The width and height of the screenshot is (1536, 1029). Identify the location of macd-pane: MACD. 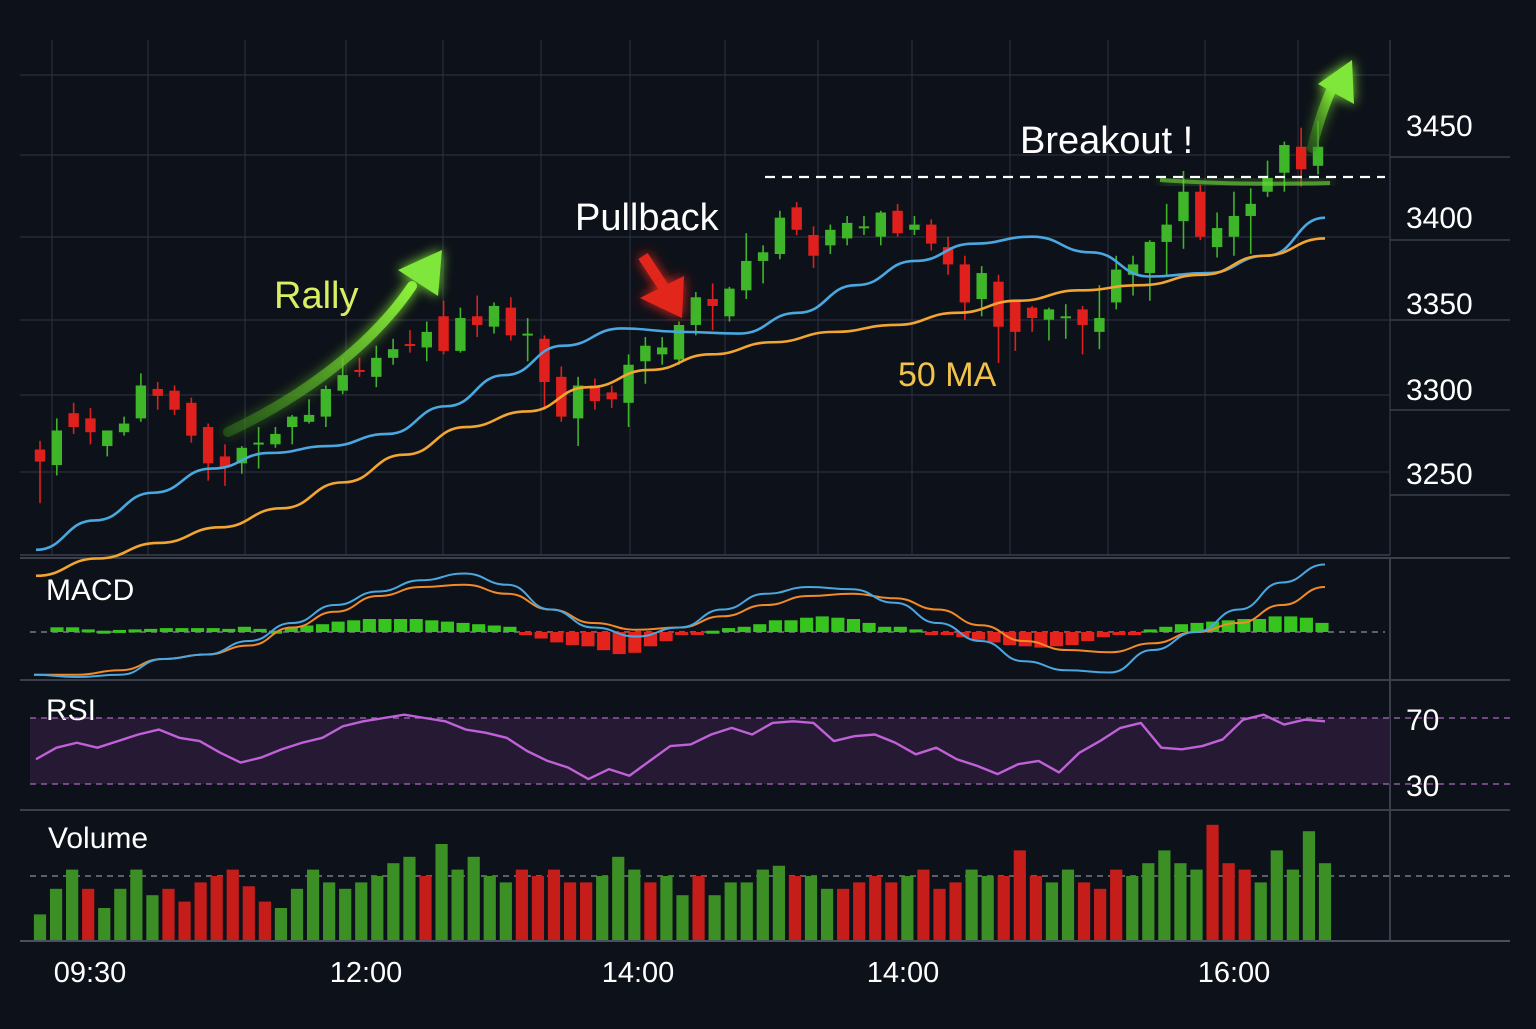
(707, 621).